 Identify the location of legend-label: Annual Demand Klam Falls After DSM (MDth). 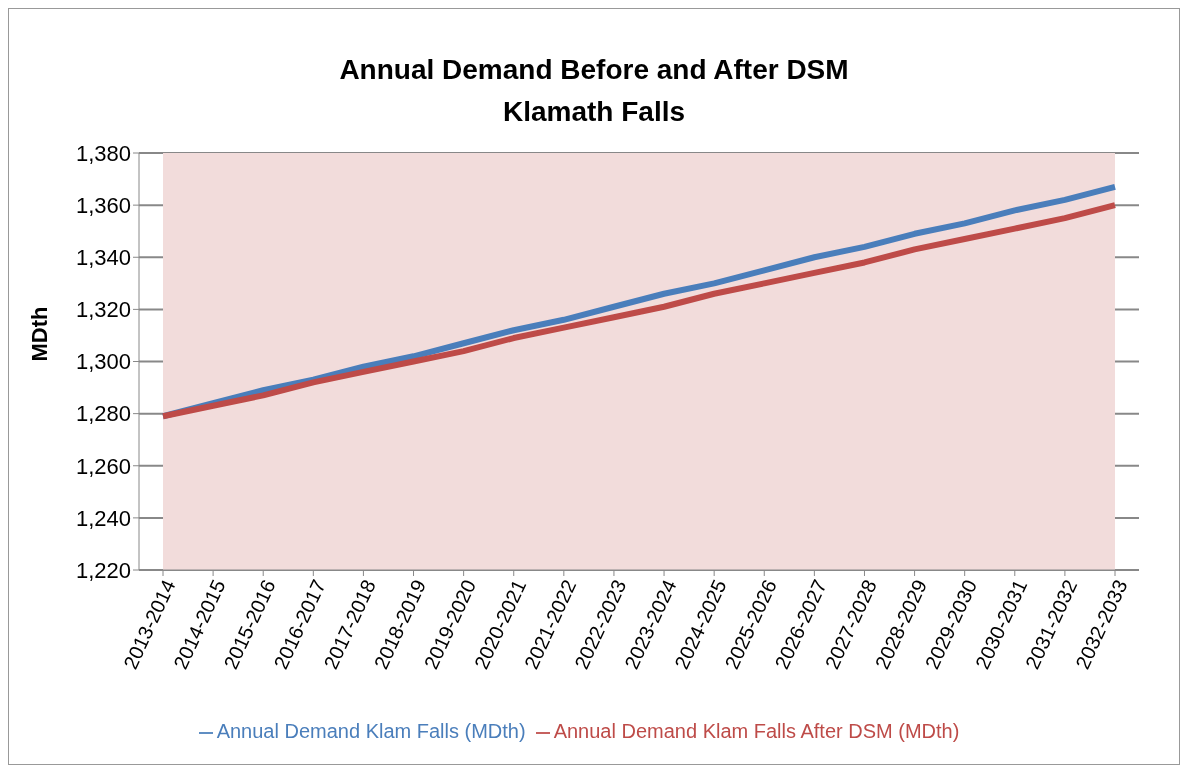
(756, 731).